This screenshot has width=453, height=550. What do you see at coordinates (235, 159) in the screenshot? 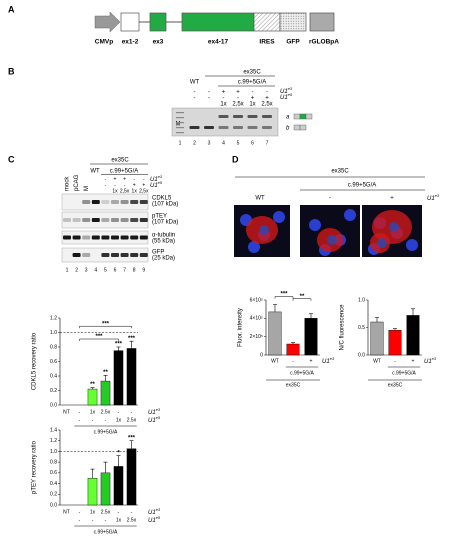
I see `panel-label: D` at bounding box center [235, 159].